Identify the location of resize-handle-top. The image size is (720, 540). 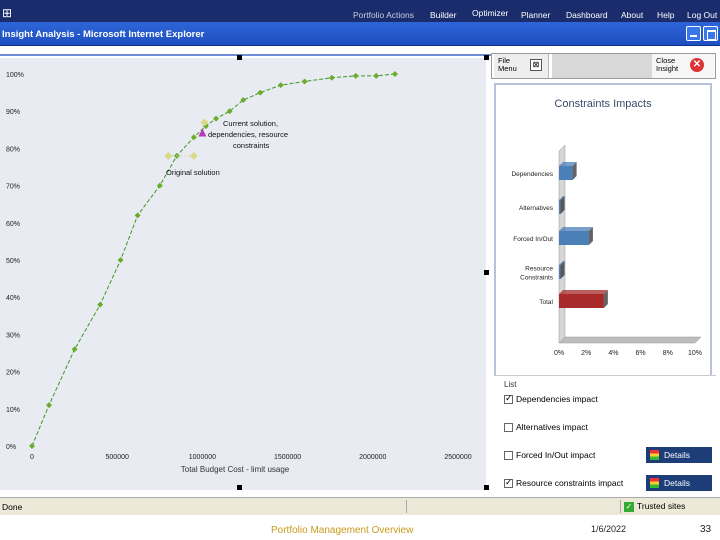
(239, 57).